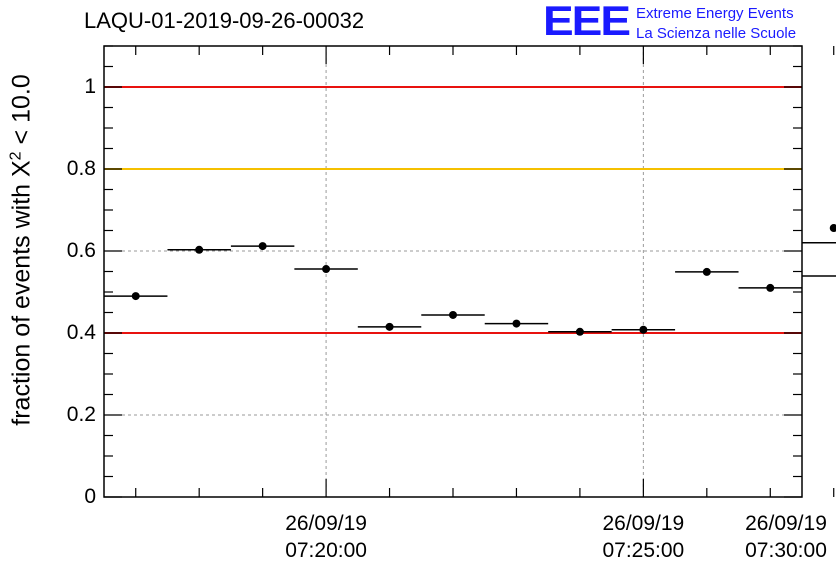  Describe the element at coordinates (81, 332) in the screenshot. I see `y-tick-label: 0.4` at that location.